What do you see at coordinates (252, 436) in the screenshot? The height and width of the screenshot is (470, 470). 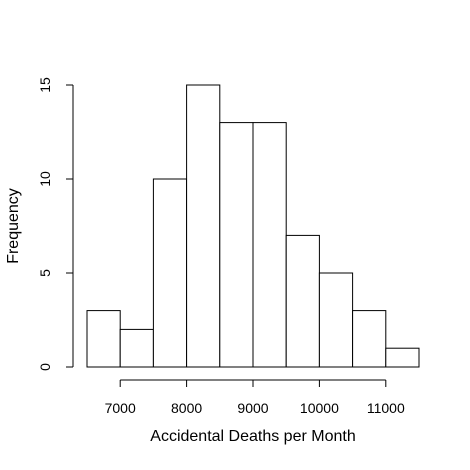 I see `x-axis-title: Accidental Deaths per Month` at bounding box center [252, 436].